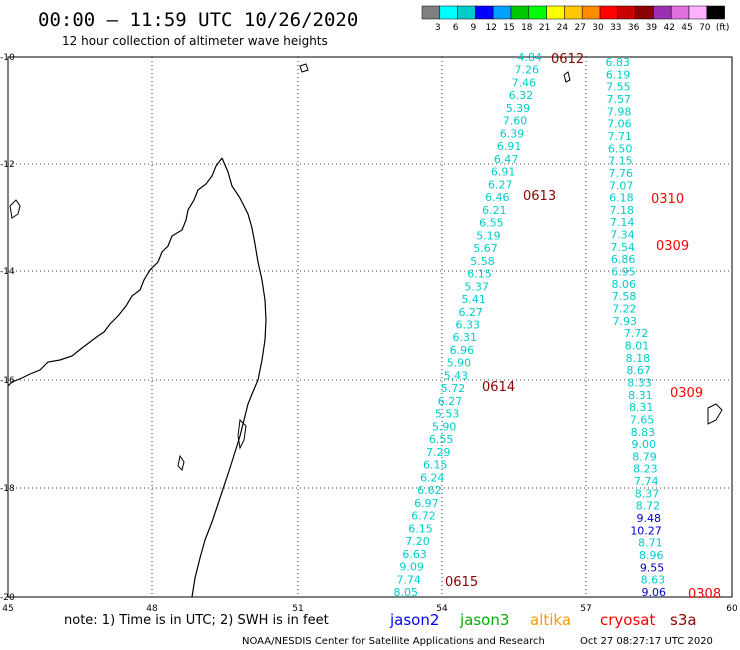  Describe the element at coordinates (732, 609) in the screenshot. I see `longitude-label: 60` at that location.